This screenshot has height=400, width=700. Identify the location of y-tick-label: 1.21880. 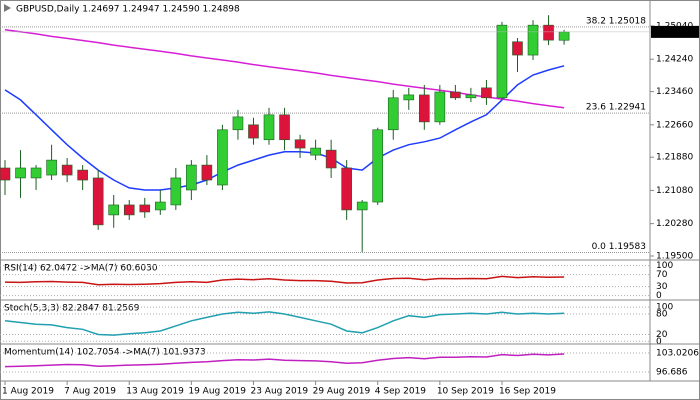
(674, 158).